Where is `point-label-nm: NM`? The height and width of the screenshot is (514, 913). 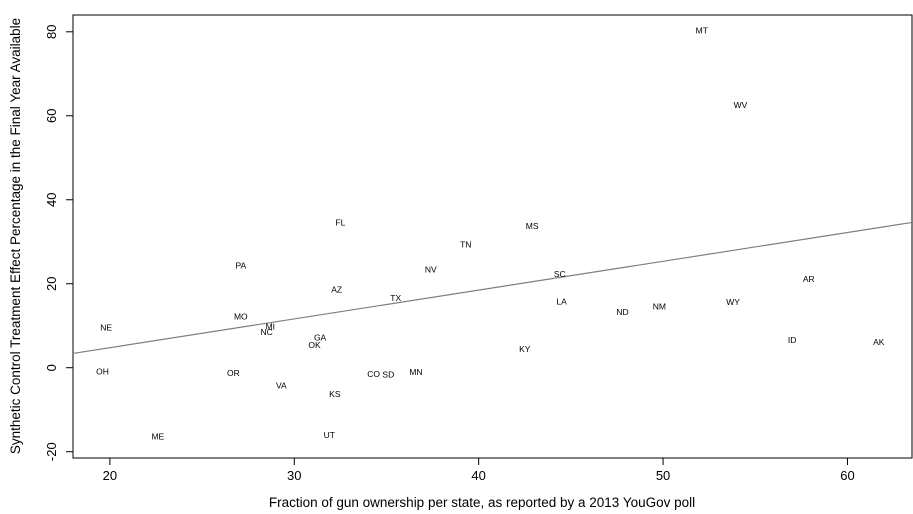
point-label-nm: NM is located at coordinates (659, 306).